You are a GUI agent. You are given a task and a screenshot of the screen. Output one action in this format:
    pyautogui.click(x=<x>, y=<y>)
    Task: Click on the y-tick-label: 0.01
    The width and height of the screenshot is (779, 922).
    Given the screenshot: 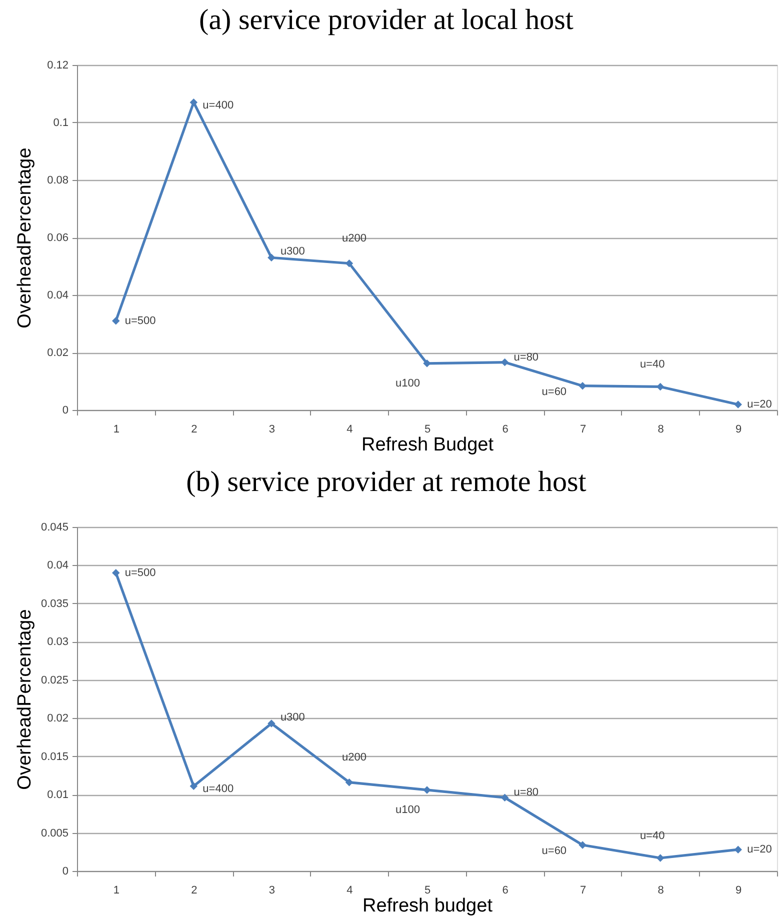 What is the action you would take?
    pyautogui.click(x=57, y=795)
    